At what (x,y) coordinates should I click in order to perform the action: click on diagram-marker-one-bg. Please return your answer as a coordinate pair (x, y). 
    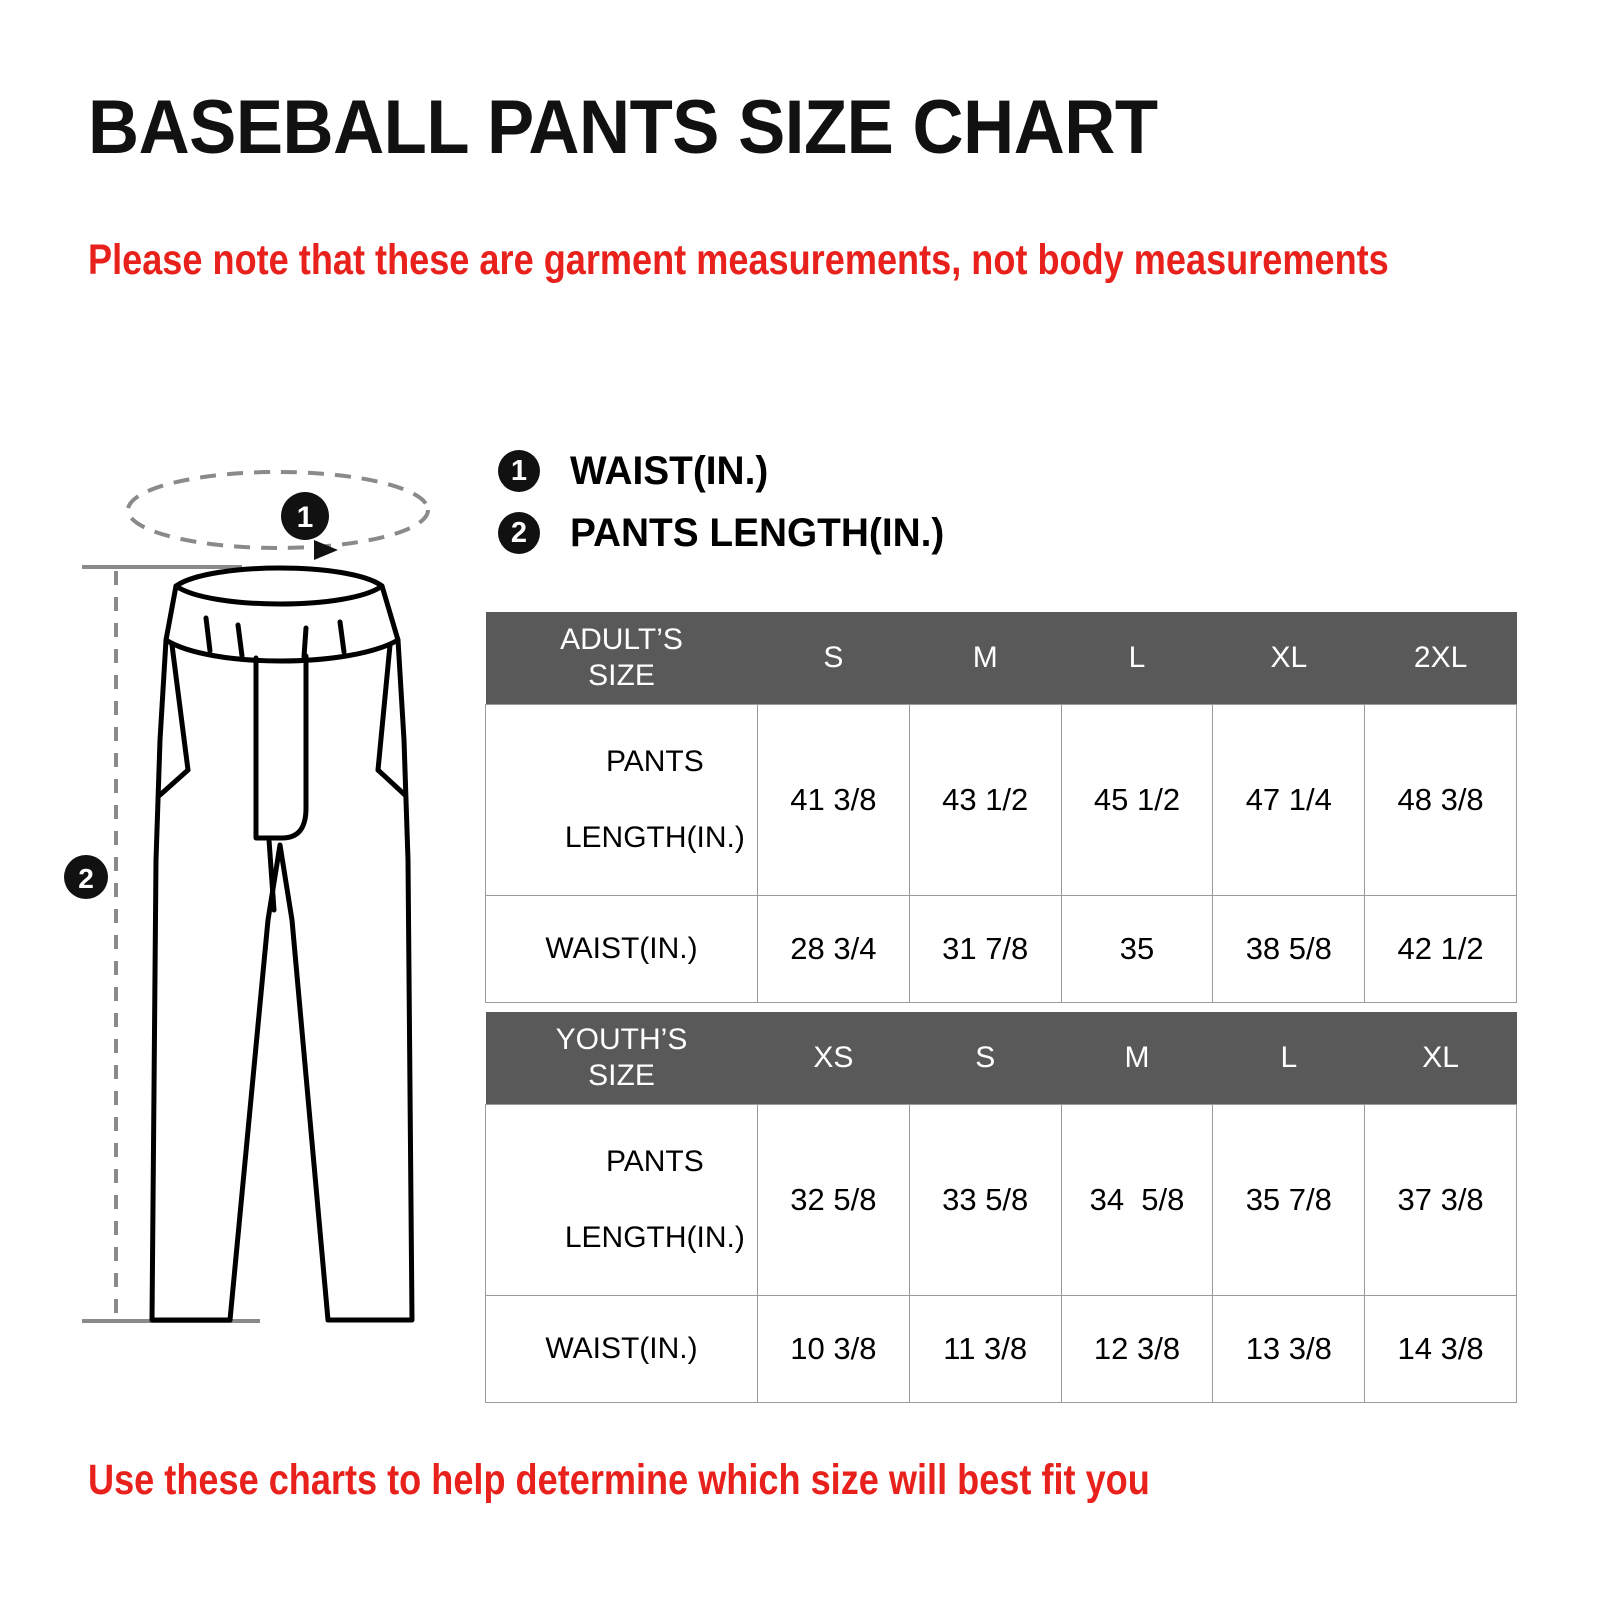
    Looking at the image, I should click on (305, 516).